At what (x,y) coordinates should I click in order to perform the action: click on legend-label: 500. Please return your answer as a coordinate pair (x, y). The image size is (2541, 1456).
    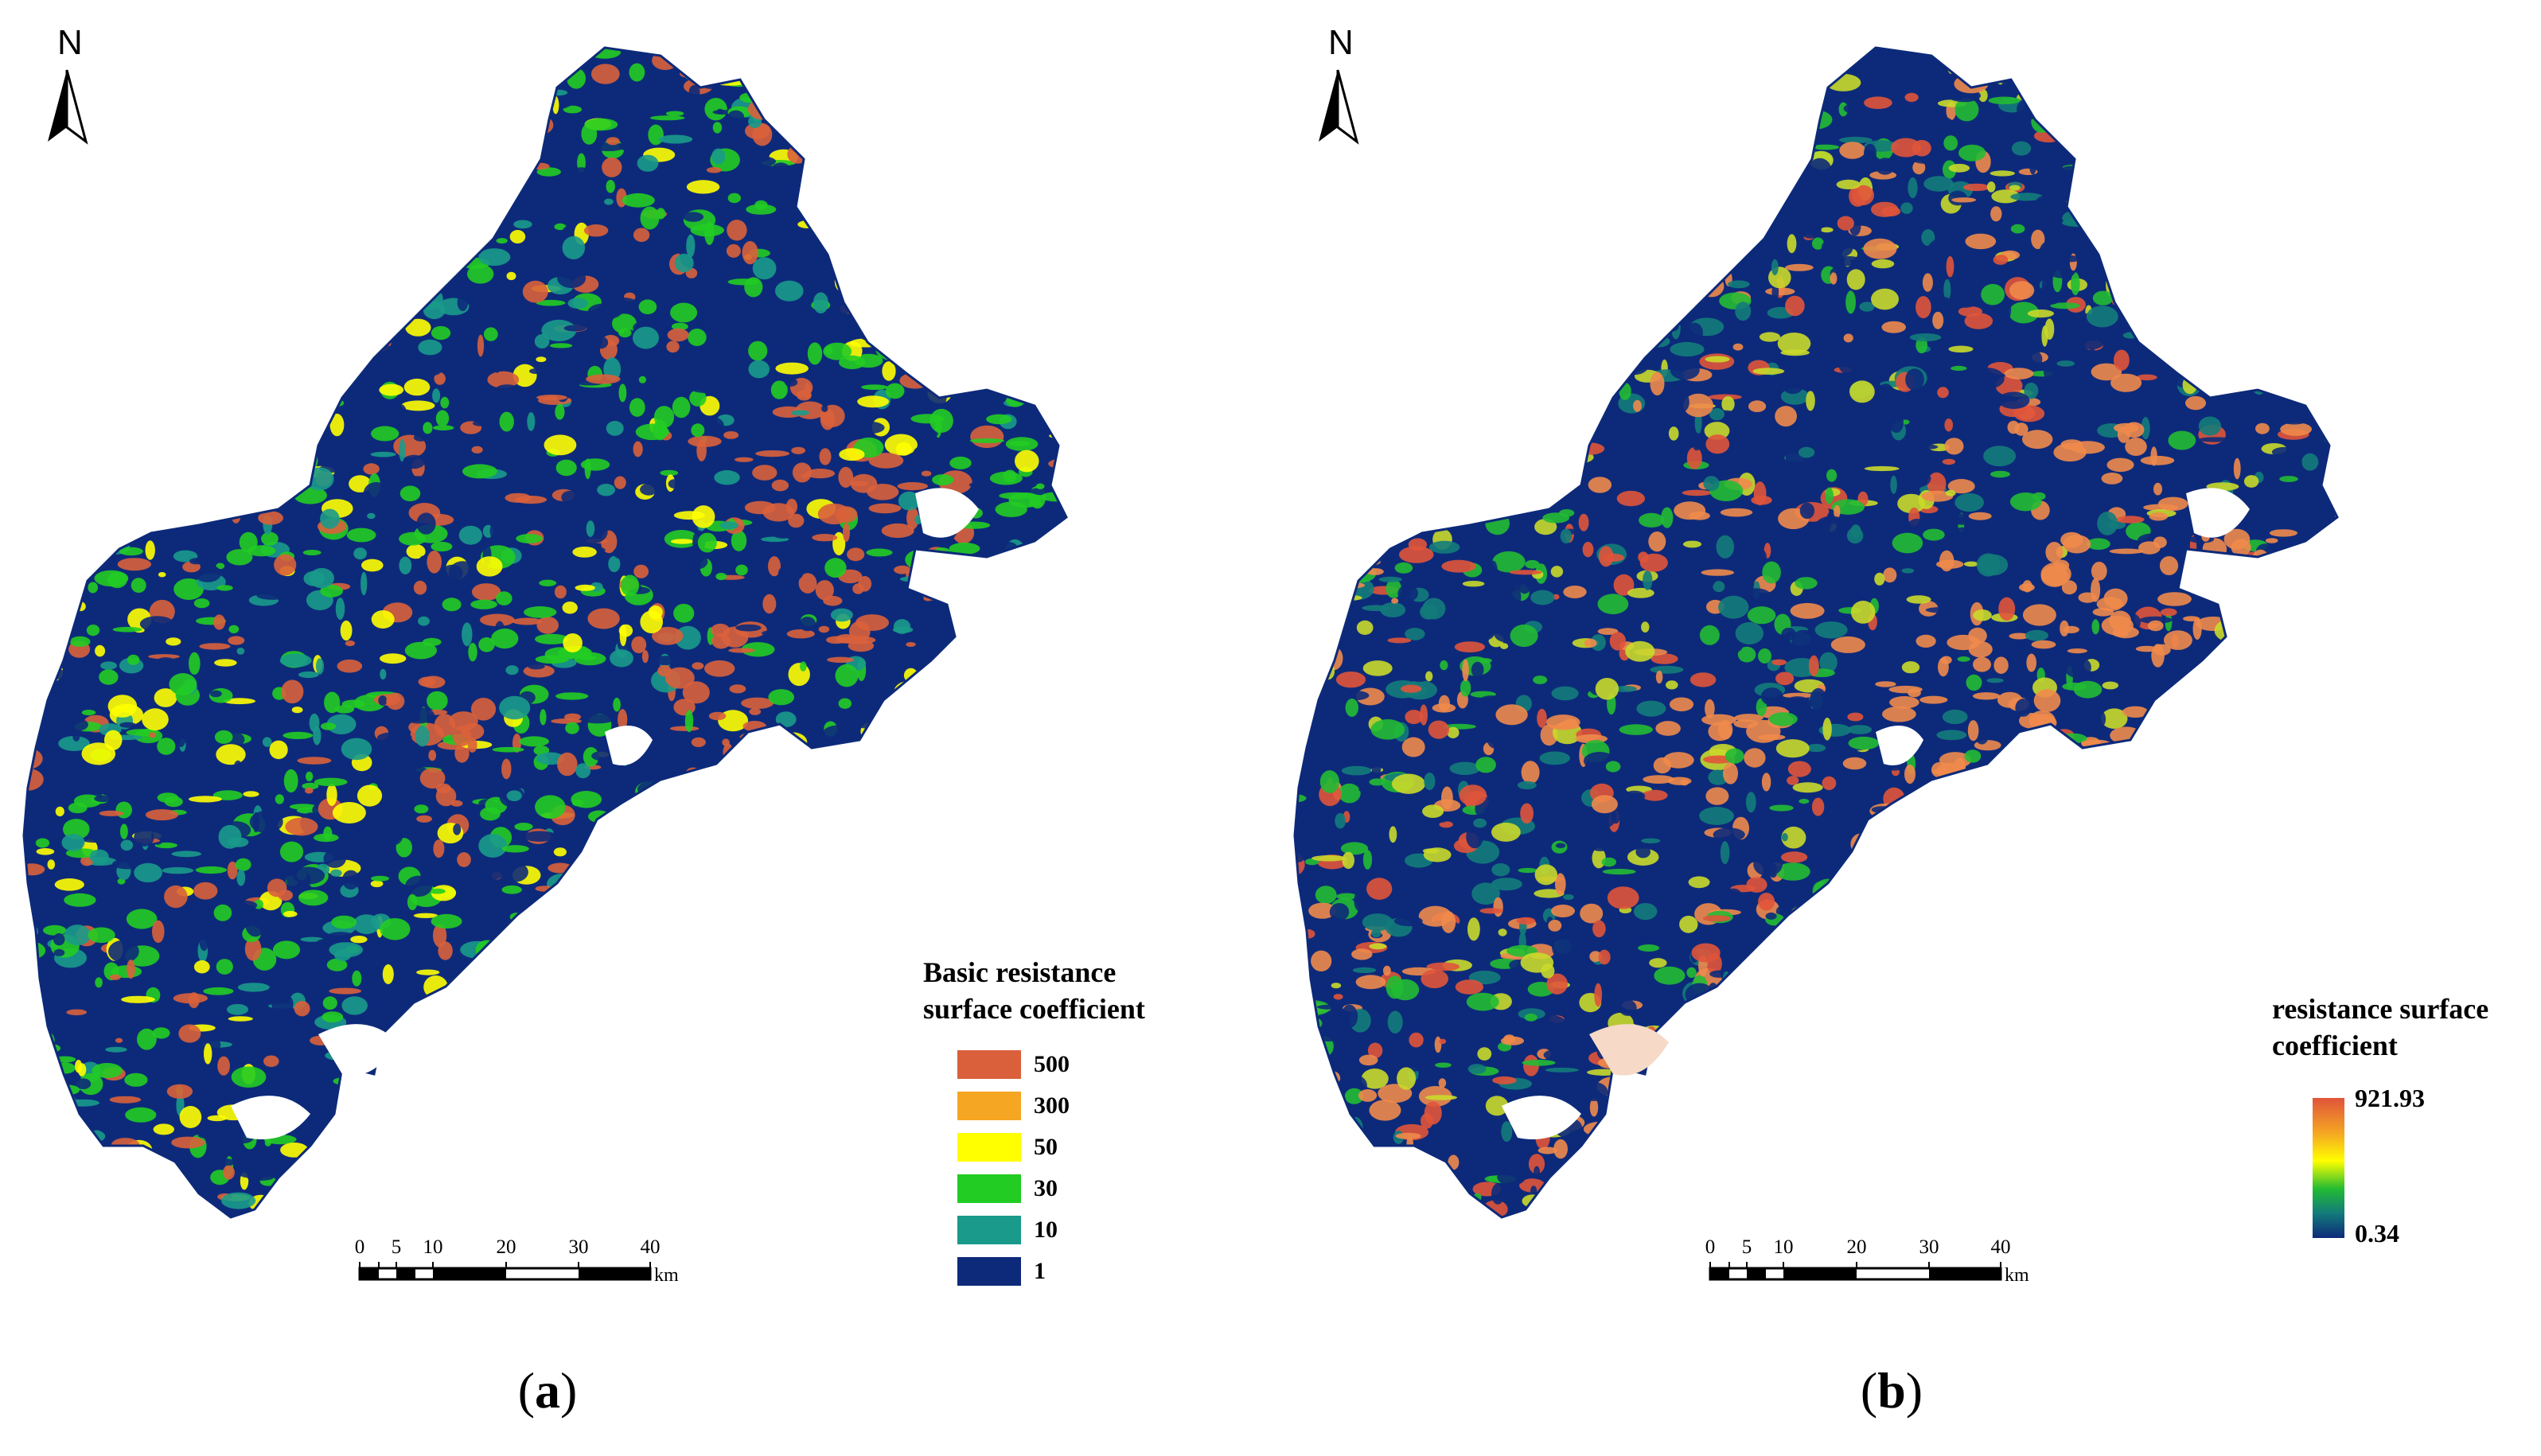
    Looking at the image, I should click on (1052, 1064).